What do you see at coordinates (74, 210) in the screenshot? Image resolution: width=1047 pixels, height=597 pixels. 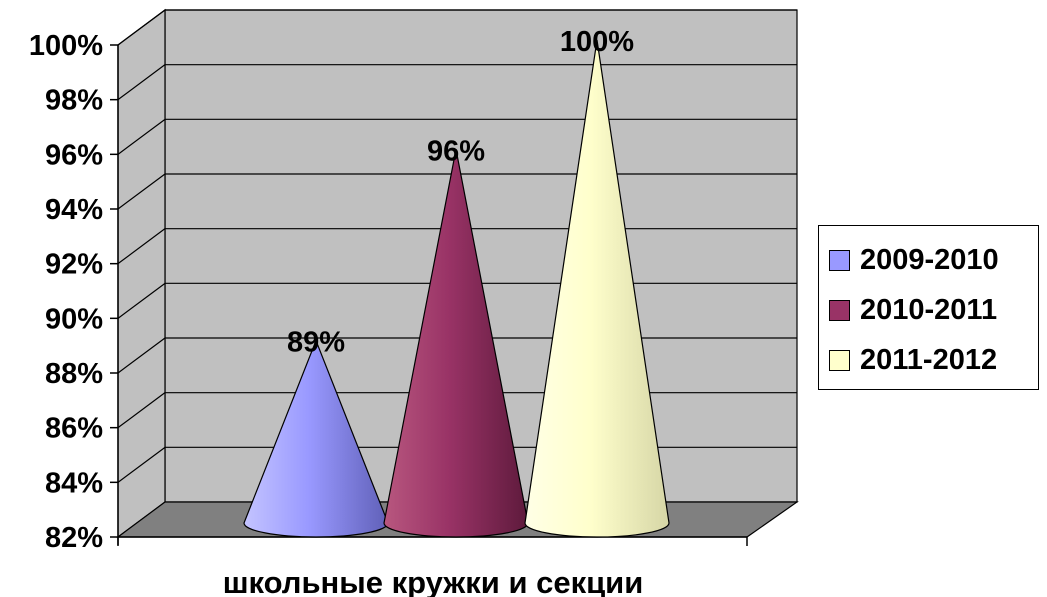 I see `y-tick-label: 94%` at bounding box center [74, 210].